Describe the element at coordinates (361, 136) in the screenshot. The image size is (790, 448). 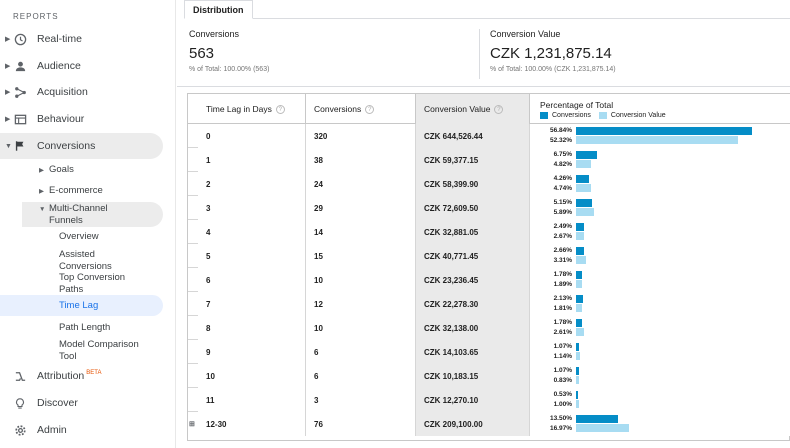
I see `cell-conversions: 320` at that location.